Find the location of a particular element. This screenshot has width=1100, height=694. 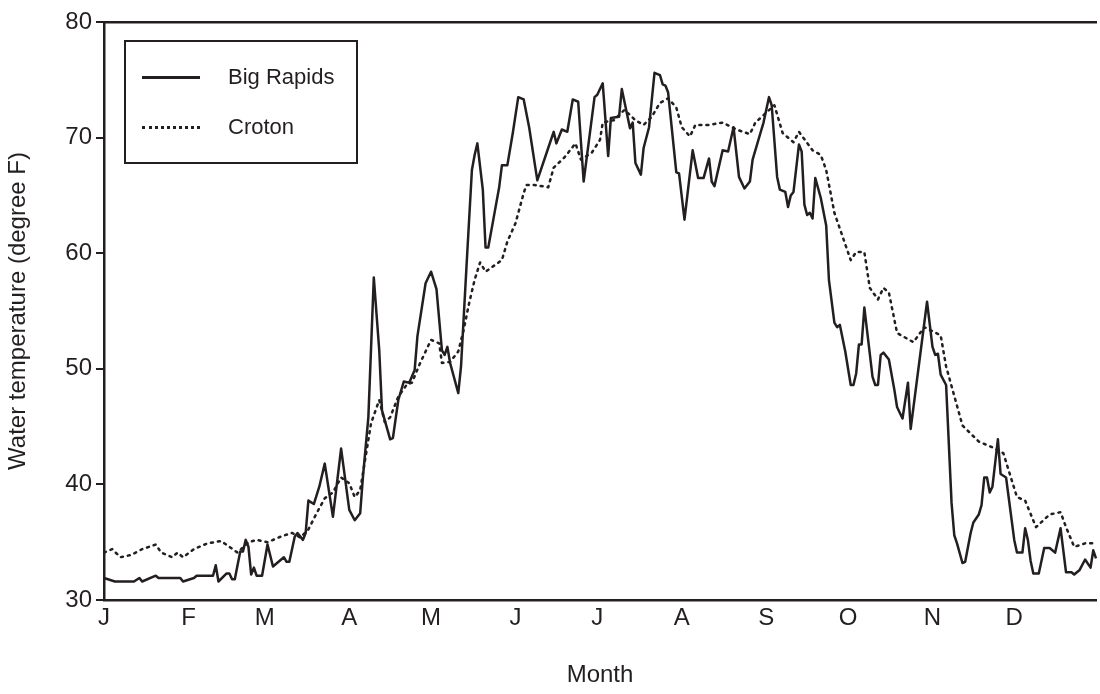

y-axis-title: Water temperature (degree F) is located at coordinates (17, 311).